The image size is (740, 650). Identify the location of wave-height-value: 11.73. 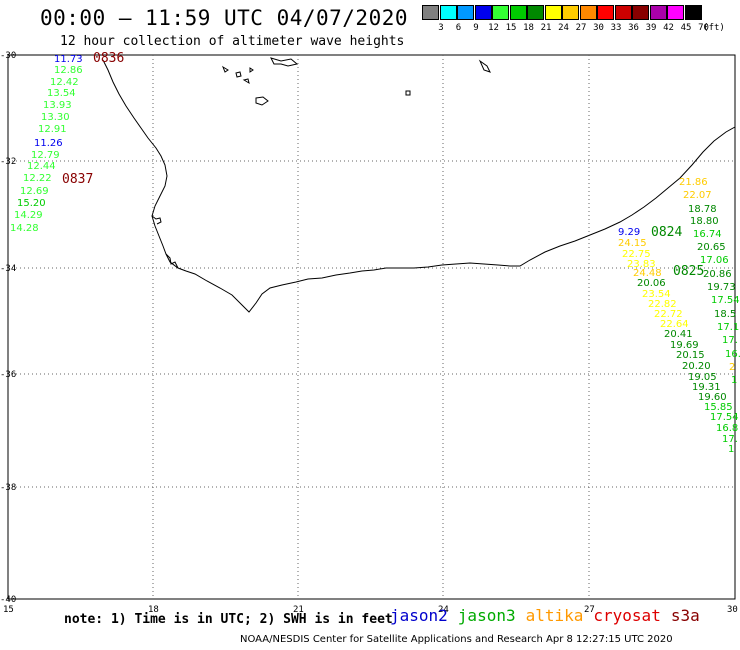
(68, 59).